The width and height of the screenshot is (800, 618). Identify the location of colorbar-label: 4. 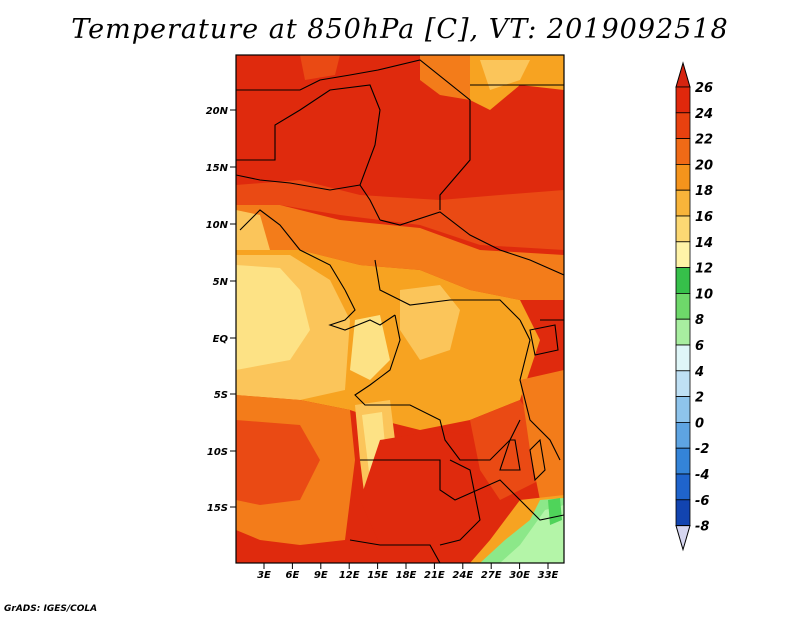
(699, 372).